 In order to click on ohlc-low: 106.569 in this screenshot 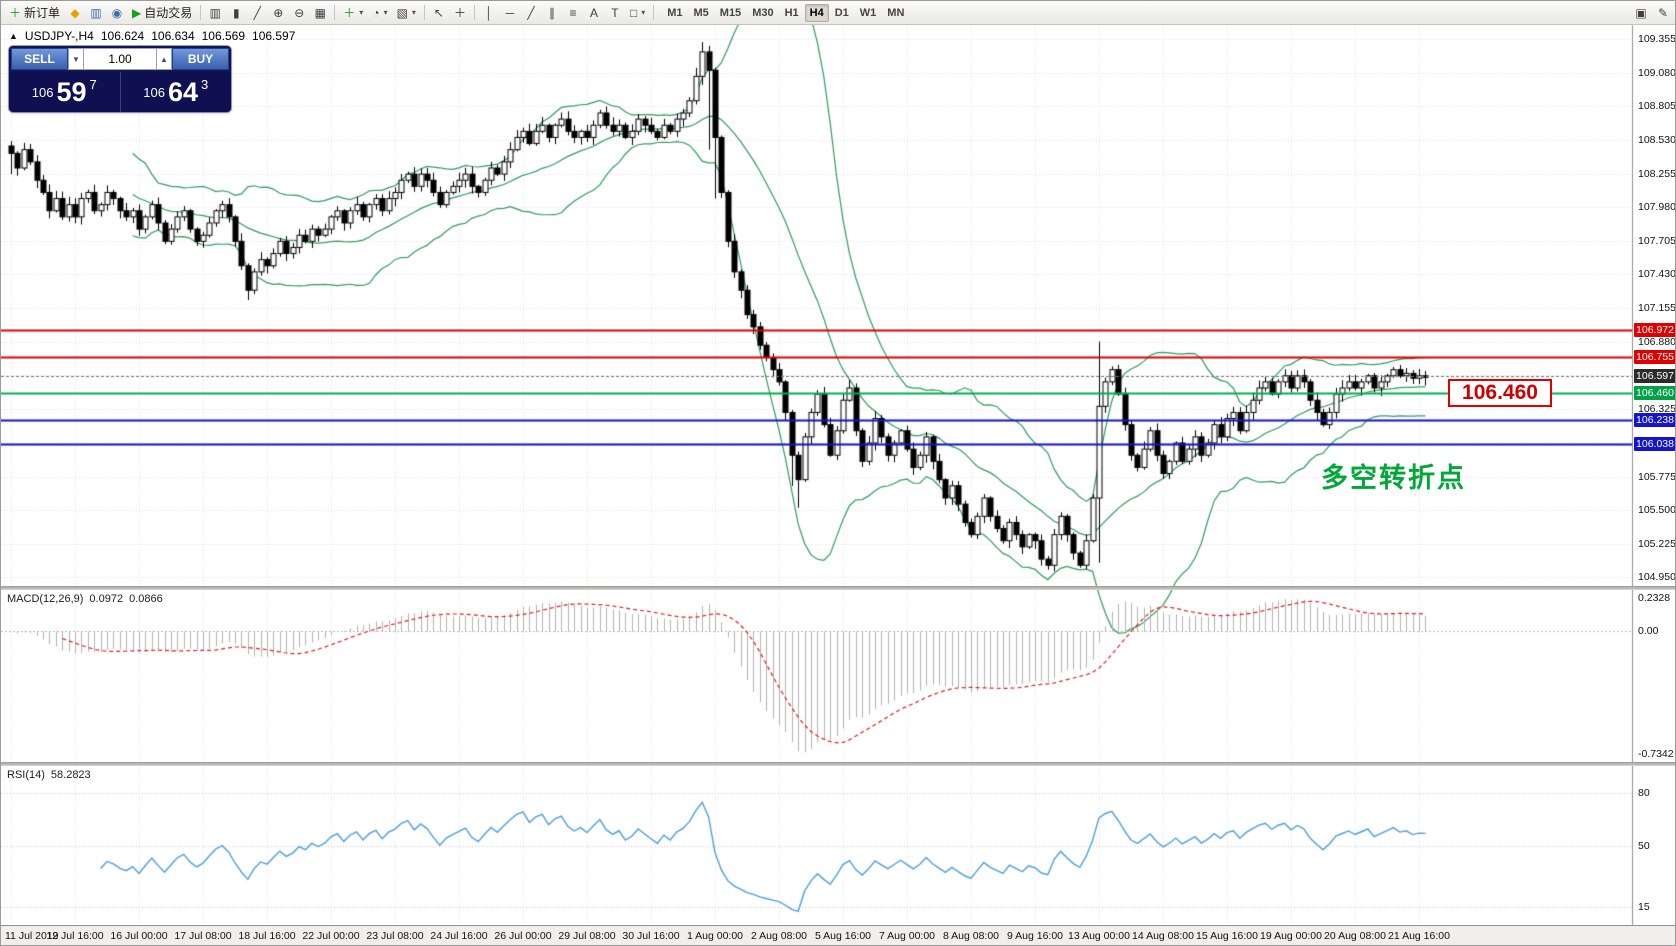, I will do `click(223, 36)`.